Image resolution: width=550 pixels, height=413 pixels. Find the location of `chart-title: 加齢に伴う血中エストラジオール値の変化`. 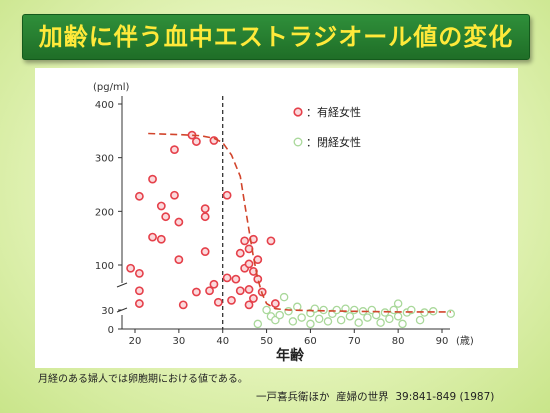

chart-title: 加齢に伴う血中エストラジオール値の変化 is located at coordinates (276, 37).